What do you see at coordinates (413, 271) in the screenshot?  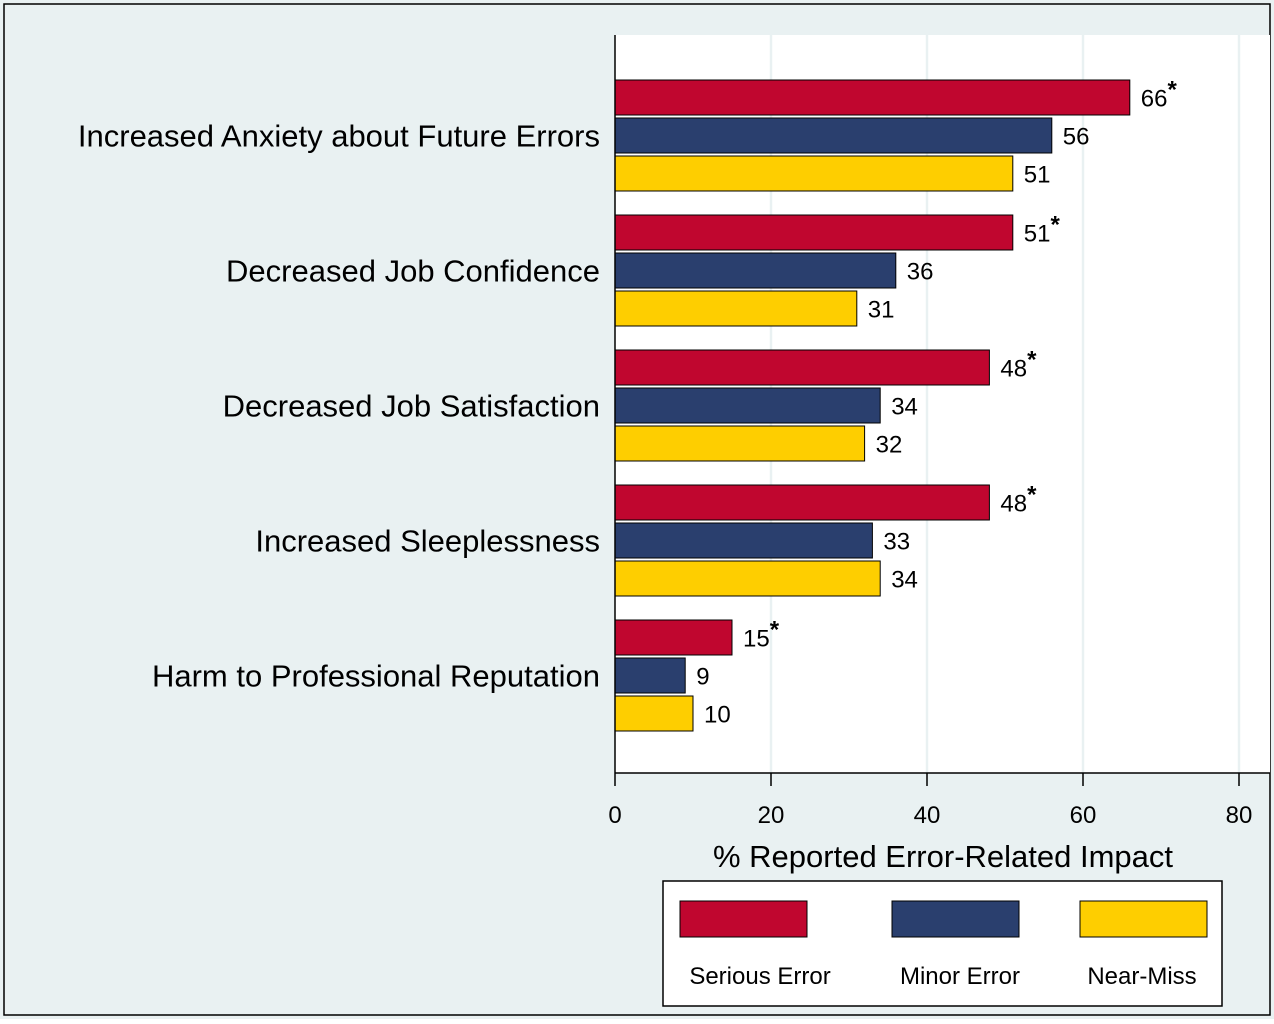 I see `category-label-decreased-job-confidence: Decreased Job Confidence` at bounding box center [413, 271].